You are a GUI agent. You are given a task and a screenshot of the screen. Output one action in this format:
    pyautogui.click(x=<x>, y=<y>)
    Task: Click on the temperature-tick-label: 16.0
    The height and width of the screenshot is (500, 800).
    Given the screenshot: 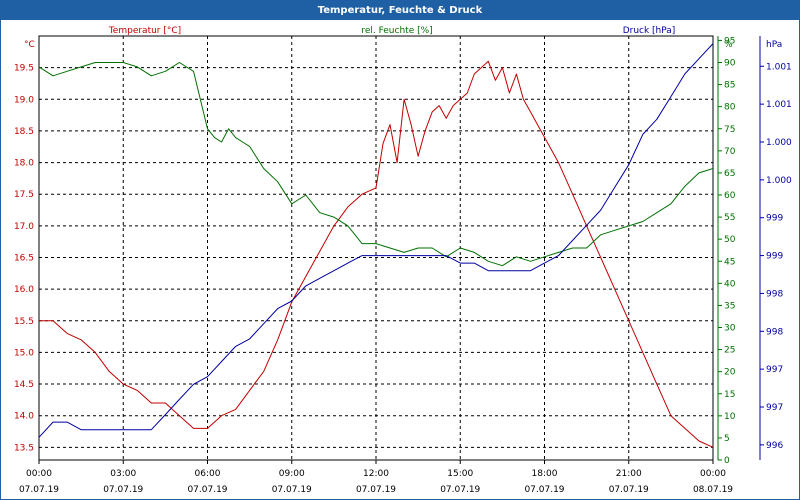 What is the action you would take?
    pyautogui.click(x=24, y=290)
    